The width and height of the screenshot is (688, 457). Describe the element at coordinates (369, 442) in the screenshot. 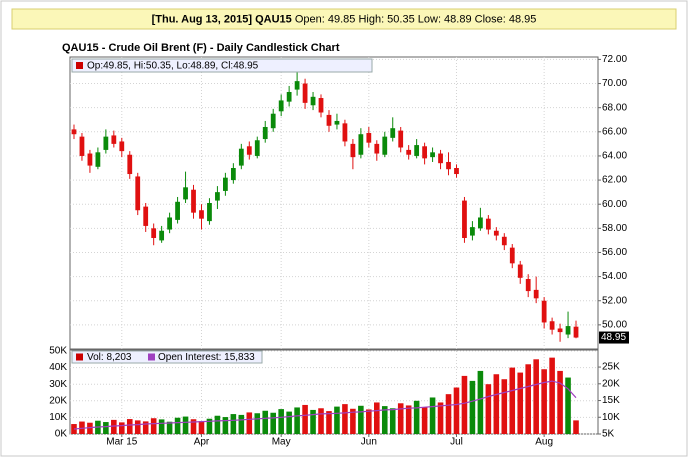

I see `x-tick-label: Jun` at that location.